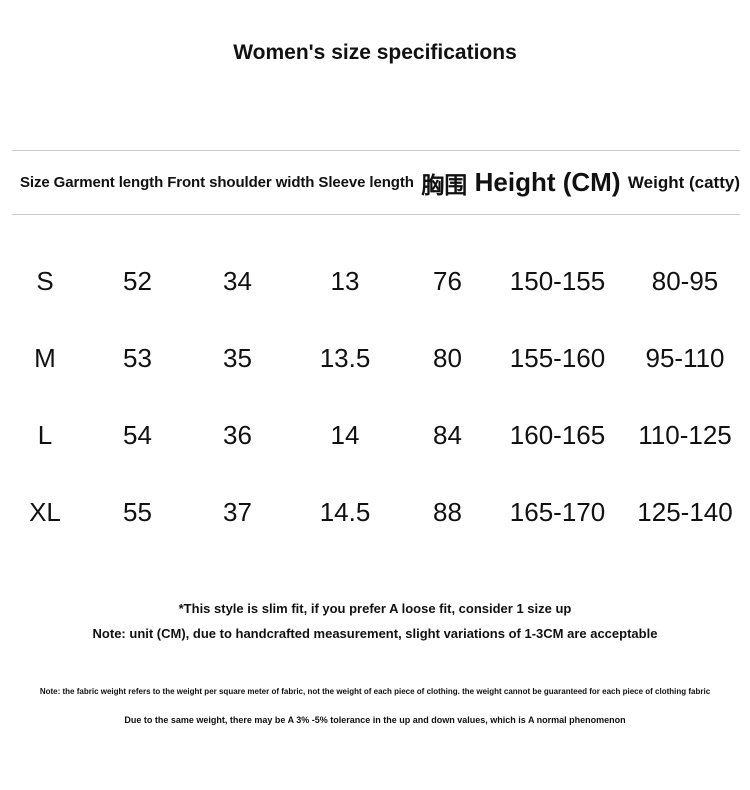 The image size is (750, 790). What do you see at coordinates (547, 182) in the screenshot?
I see `header-height-cm: Height (CM)` at bounding box center [547, 182].